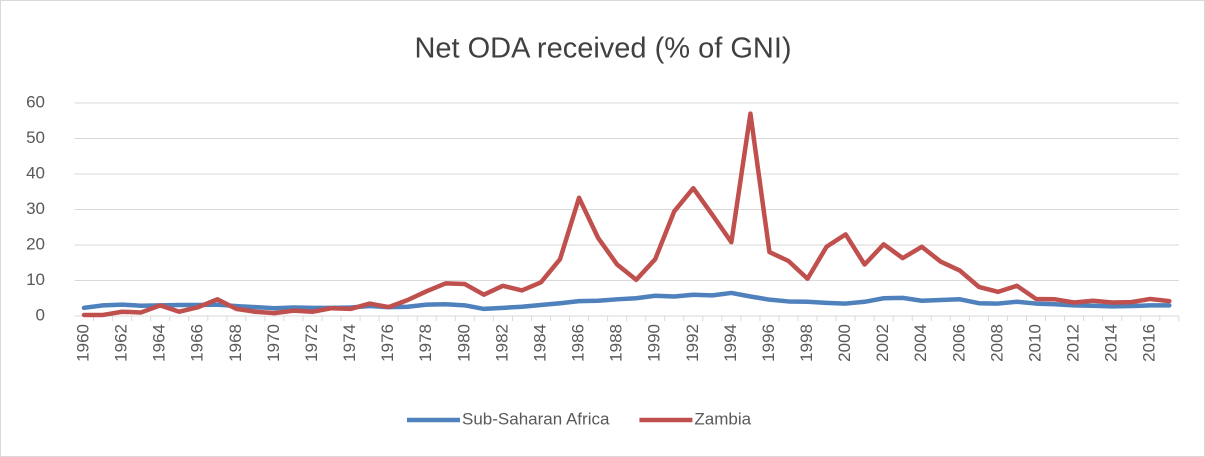 This screenshot has height=457, width=1205. I want to click on x-tick-label: 1962, so click(121, 343).